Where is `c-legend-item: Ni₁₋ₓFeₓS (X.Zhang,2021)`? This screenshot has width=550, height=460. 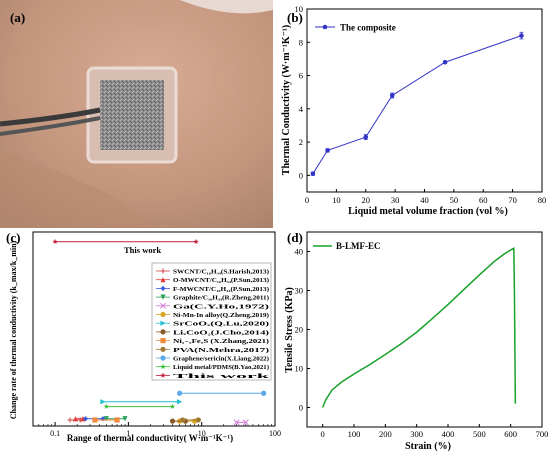
c-legend-item: Ni₁₋ₓFeₓS (X.Zhang,2021) is located at coordinates (212, 341).